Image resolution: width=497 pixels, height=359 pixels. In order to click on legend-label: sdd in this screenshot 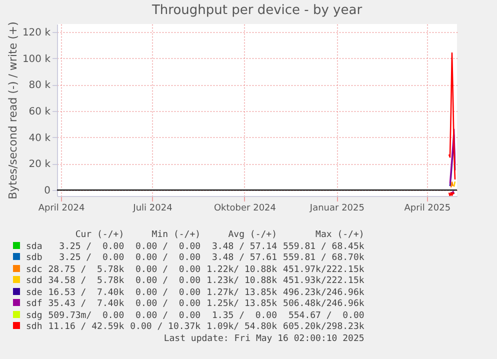, I will do `click(34, 282)`.